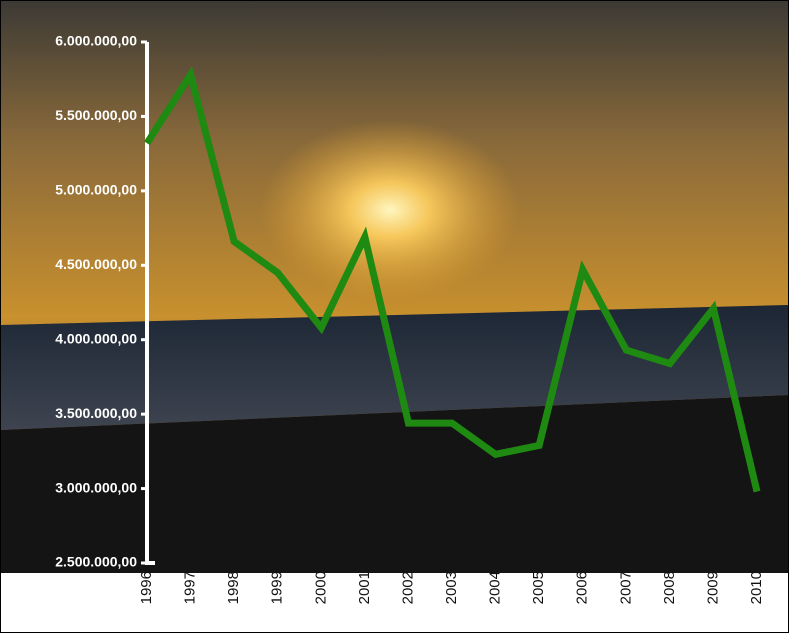 This screenshot has width=789, height=633. I want to click on x-tick-label: 2007, so click(625, 587).